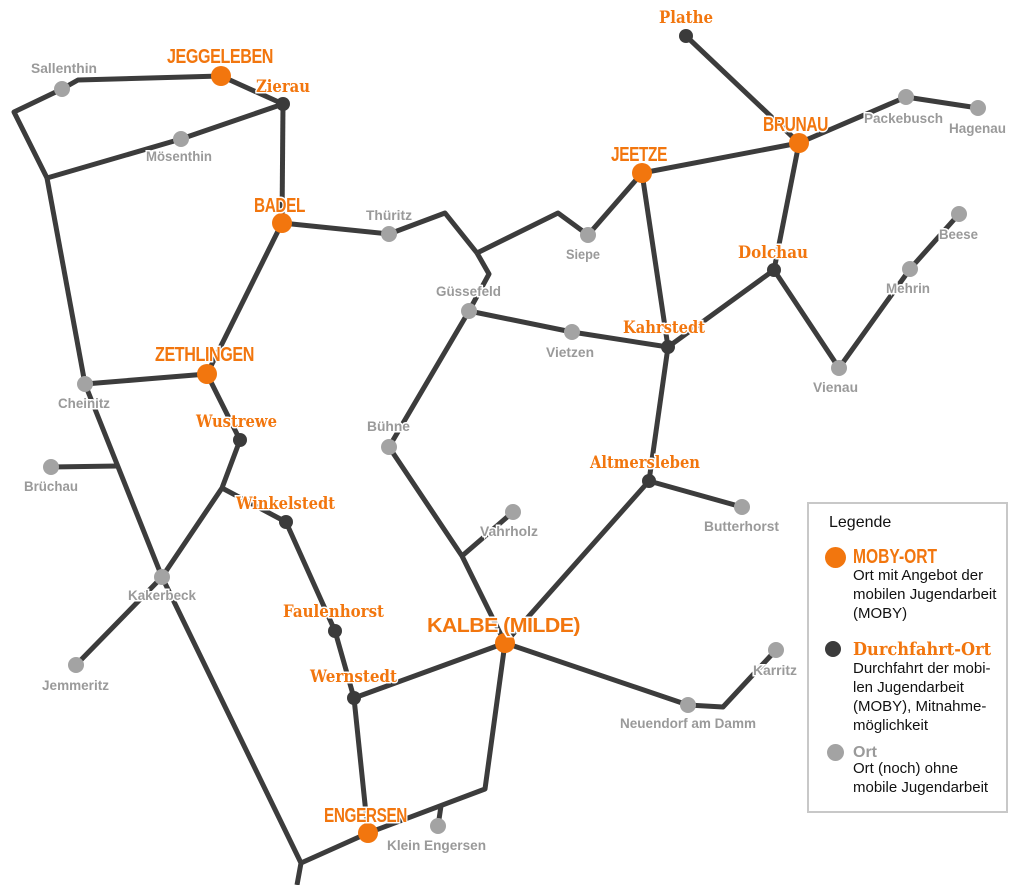 Image resolution: width=1024 pixels, height=885 pixels. Describe the element at coordinates (978, 108) in the screenshot. I see `town-node-hagenau` at that location.